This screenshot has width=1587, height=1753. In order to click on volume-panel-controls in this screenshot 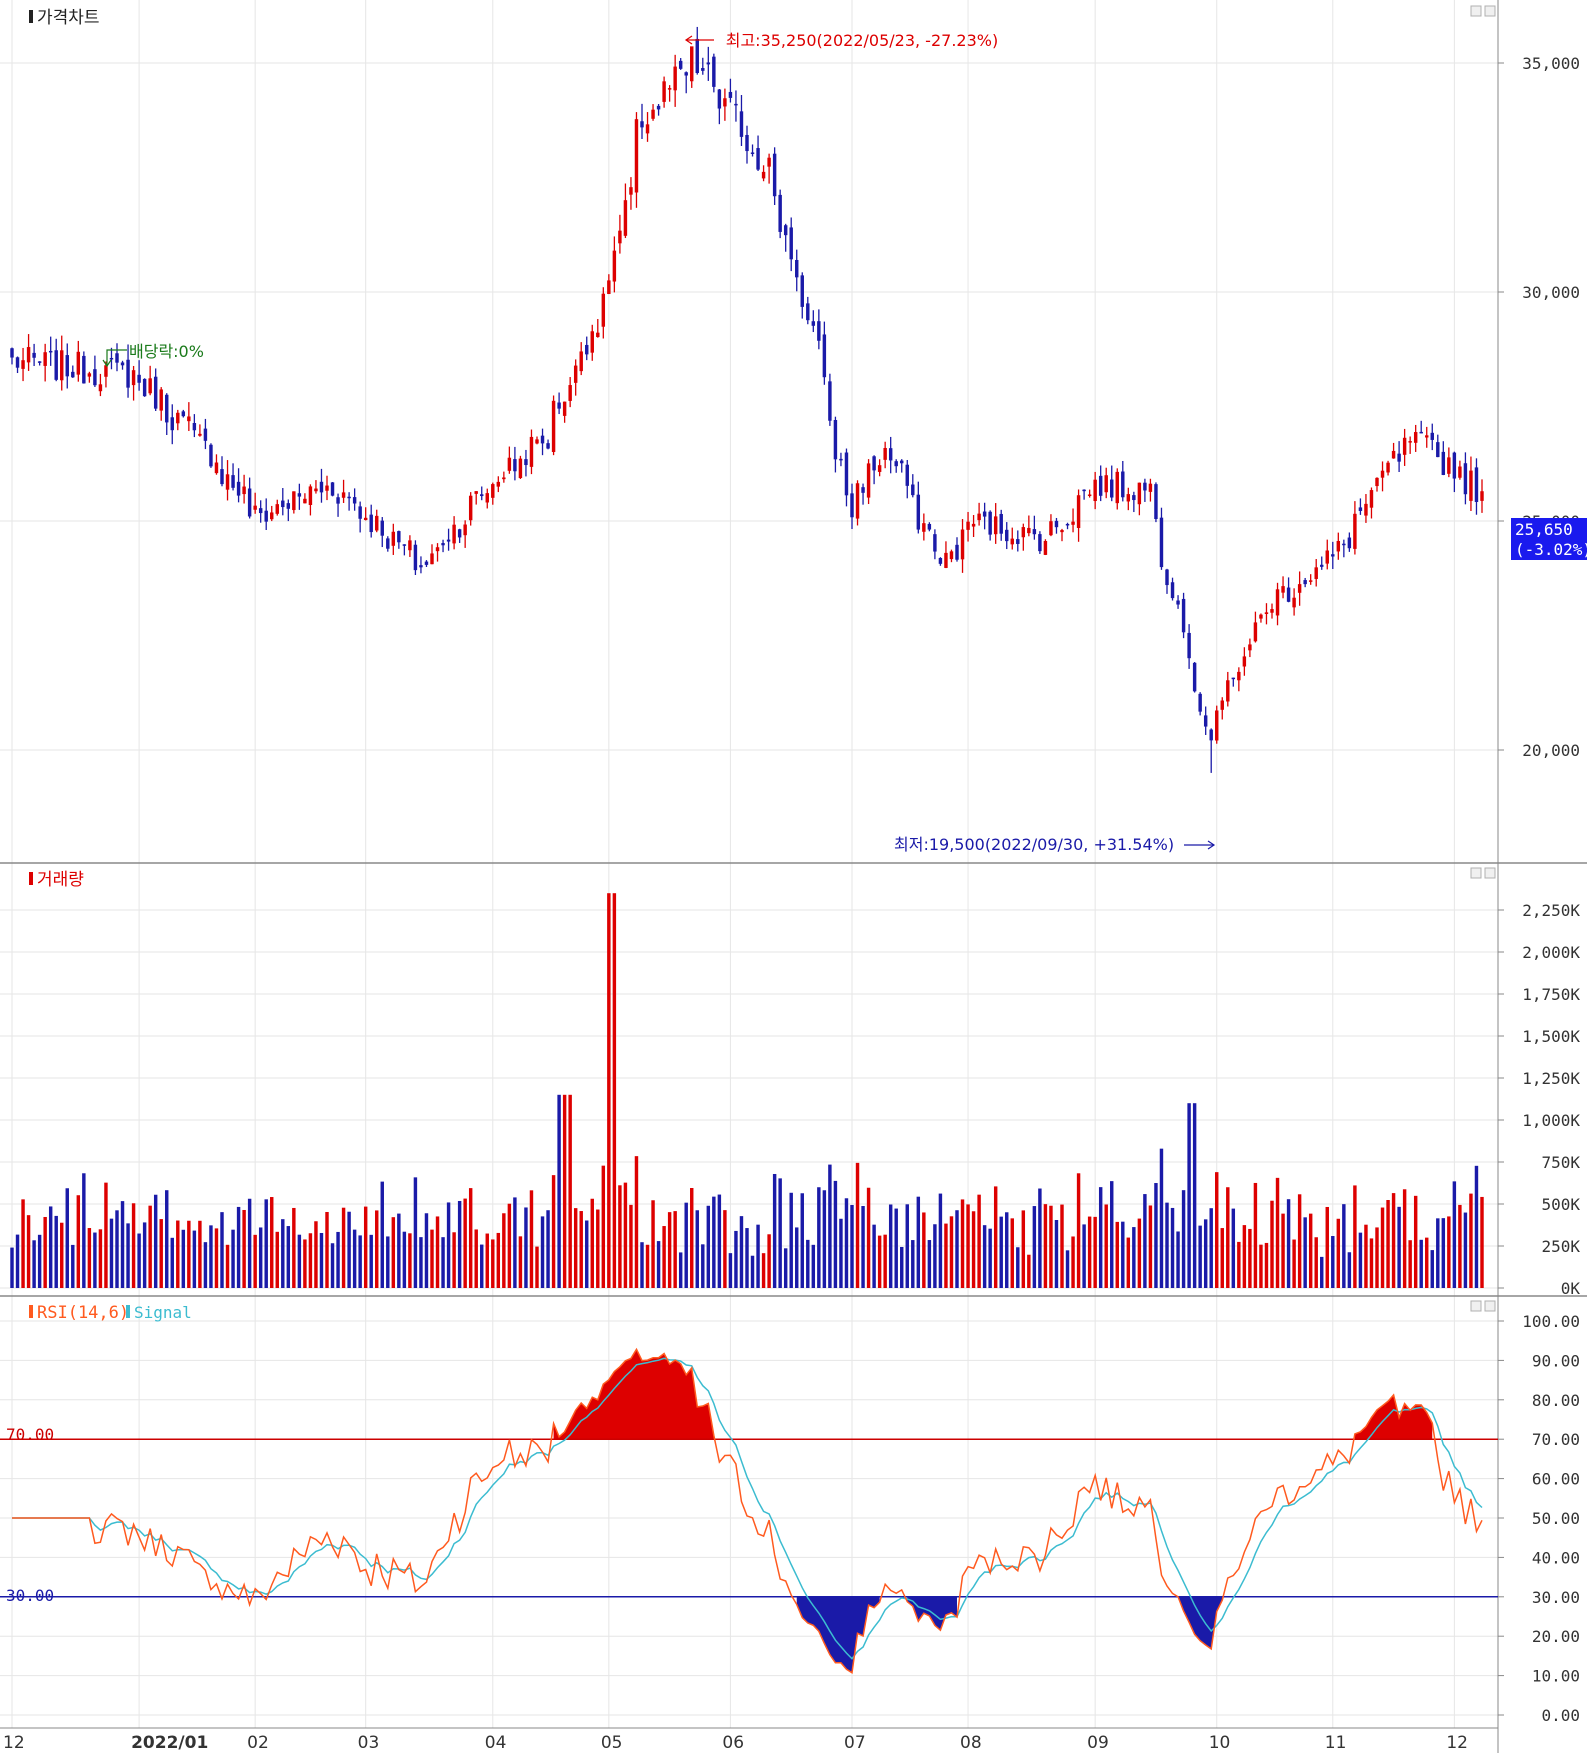, I will do `click(1483, 873)`.